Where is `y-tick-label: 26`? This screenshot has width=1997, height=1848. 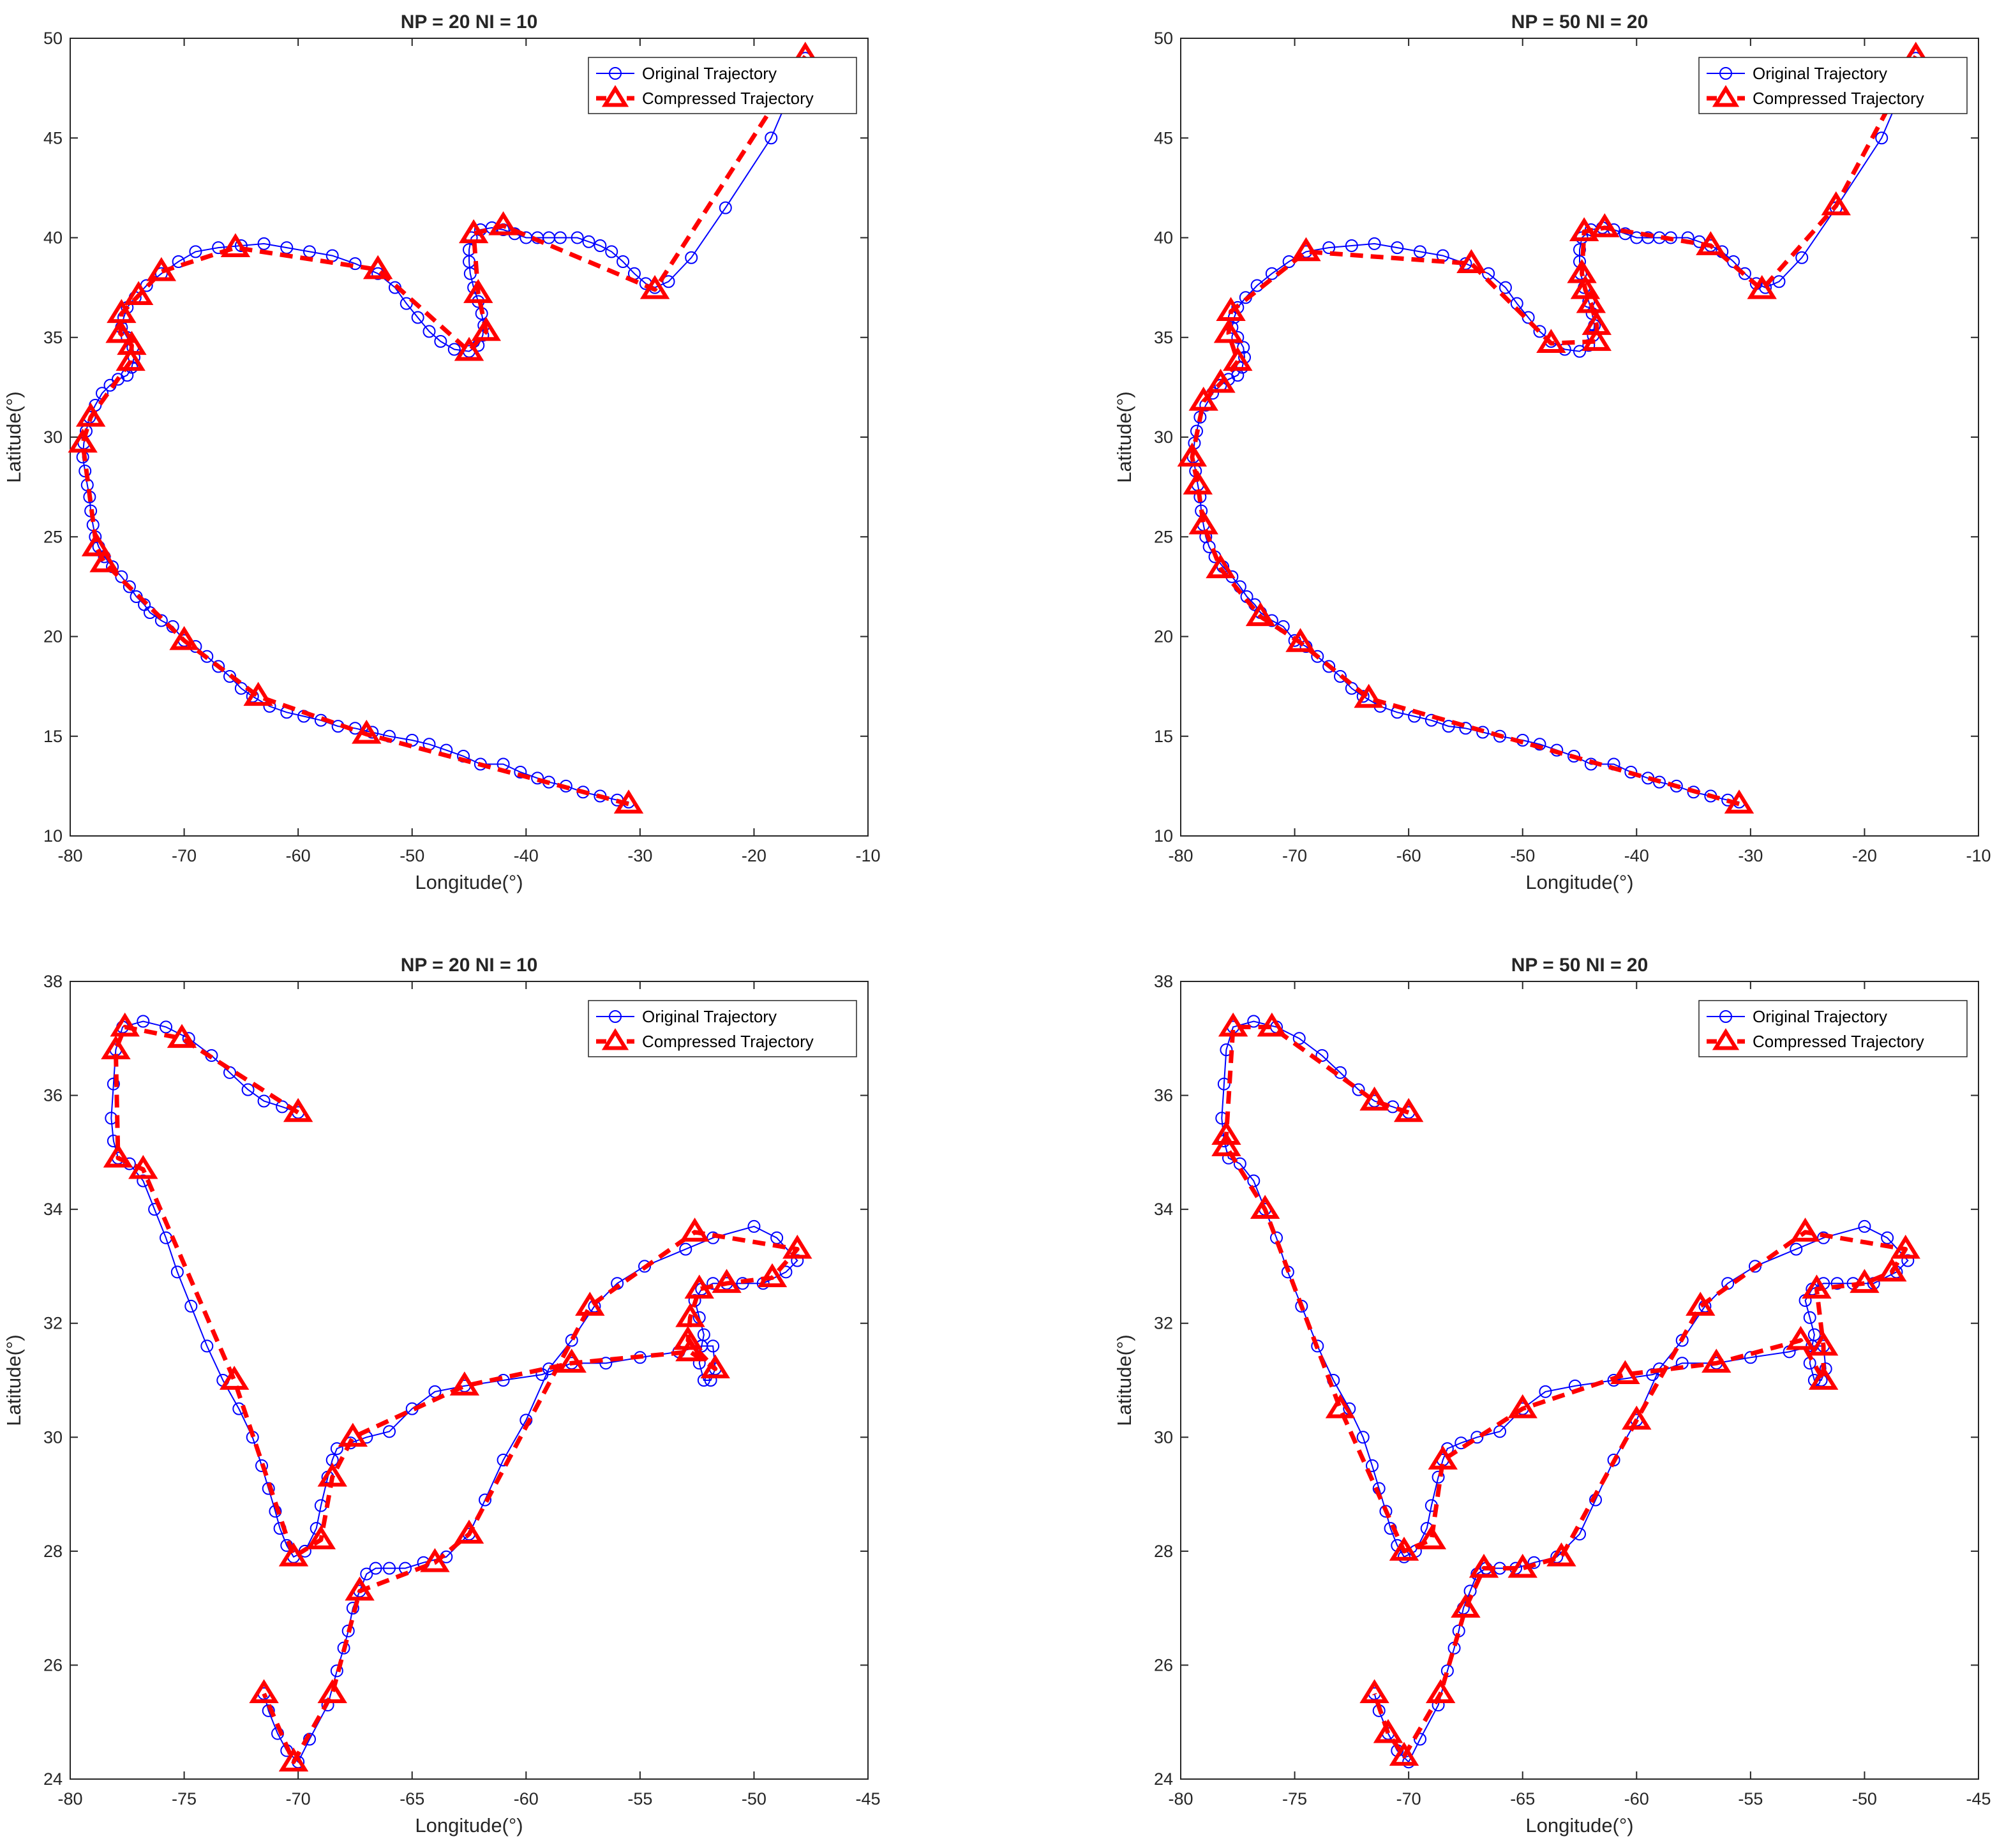
y-tick-label: 26 is located at coordinates (1163, 1664).